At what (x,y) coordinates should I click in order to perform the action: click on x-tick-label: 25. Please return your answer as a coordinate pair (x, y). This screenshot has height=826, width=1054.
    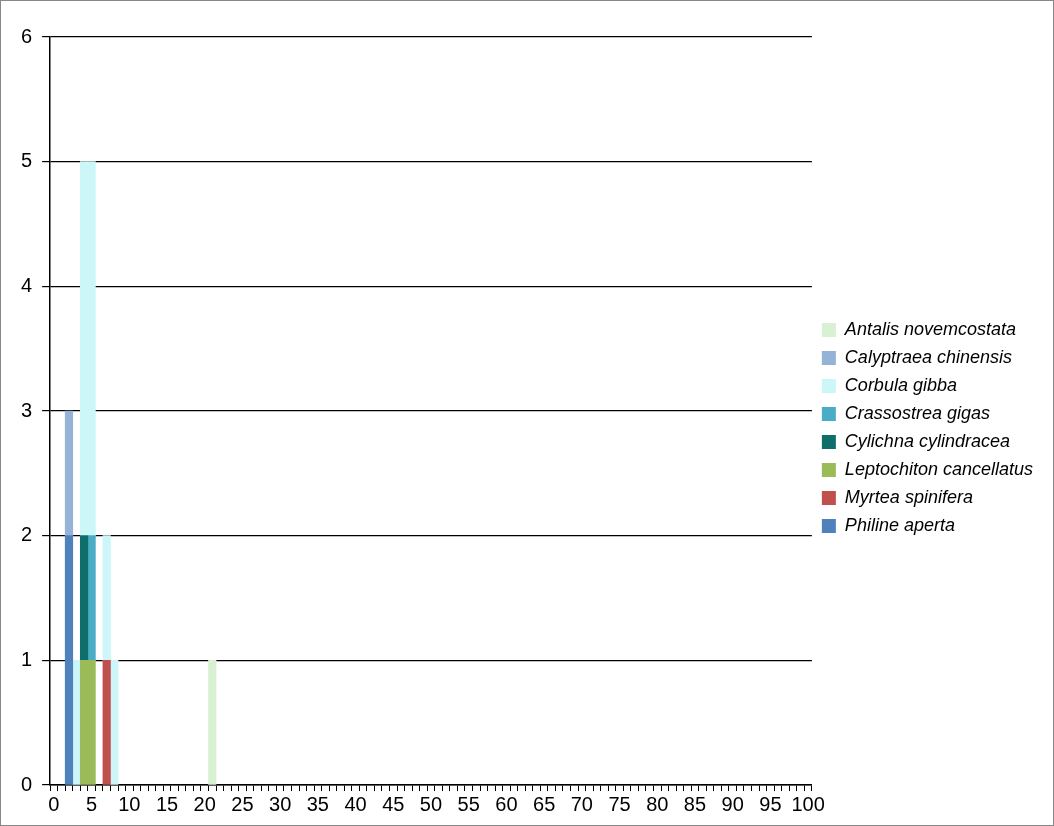
    Looking at the image, I should click on (242, 803).